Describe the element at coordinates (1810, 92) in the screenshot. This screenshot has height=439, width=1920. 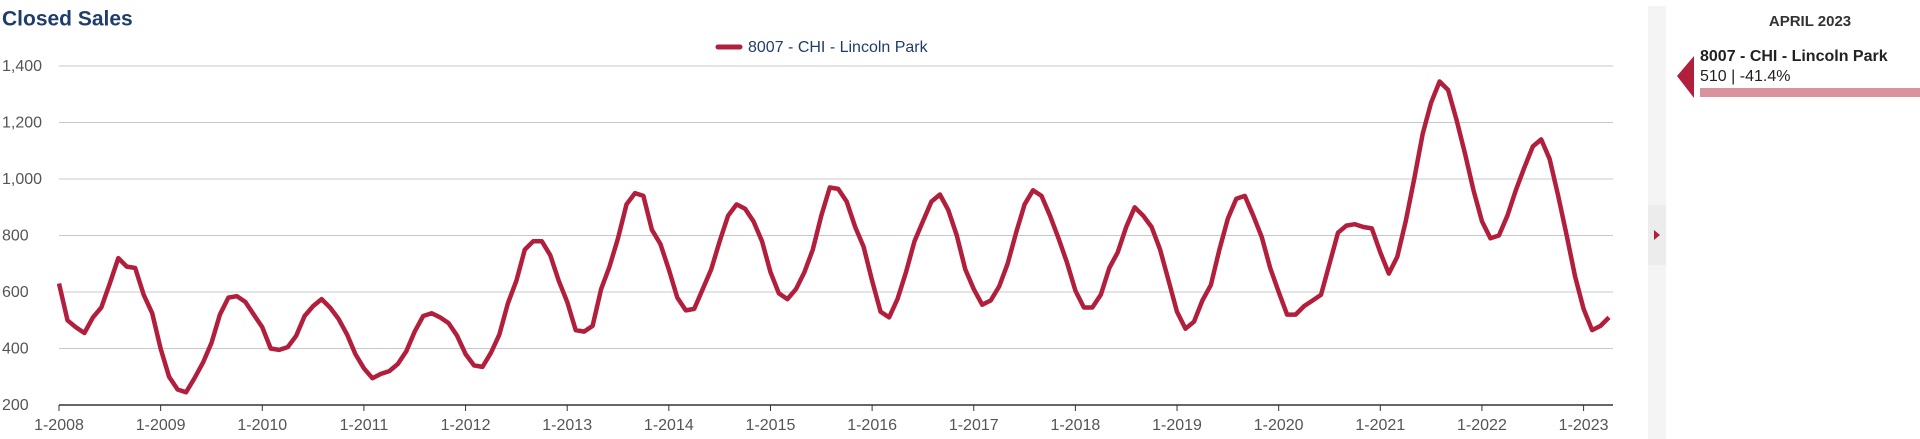
I see `sidebar-bar` at that location.